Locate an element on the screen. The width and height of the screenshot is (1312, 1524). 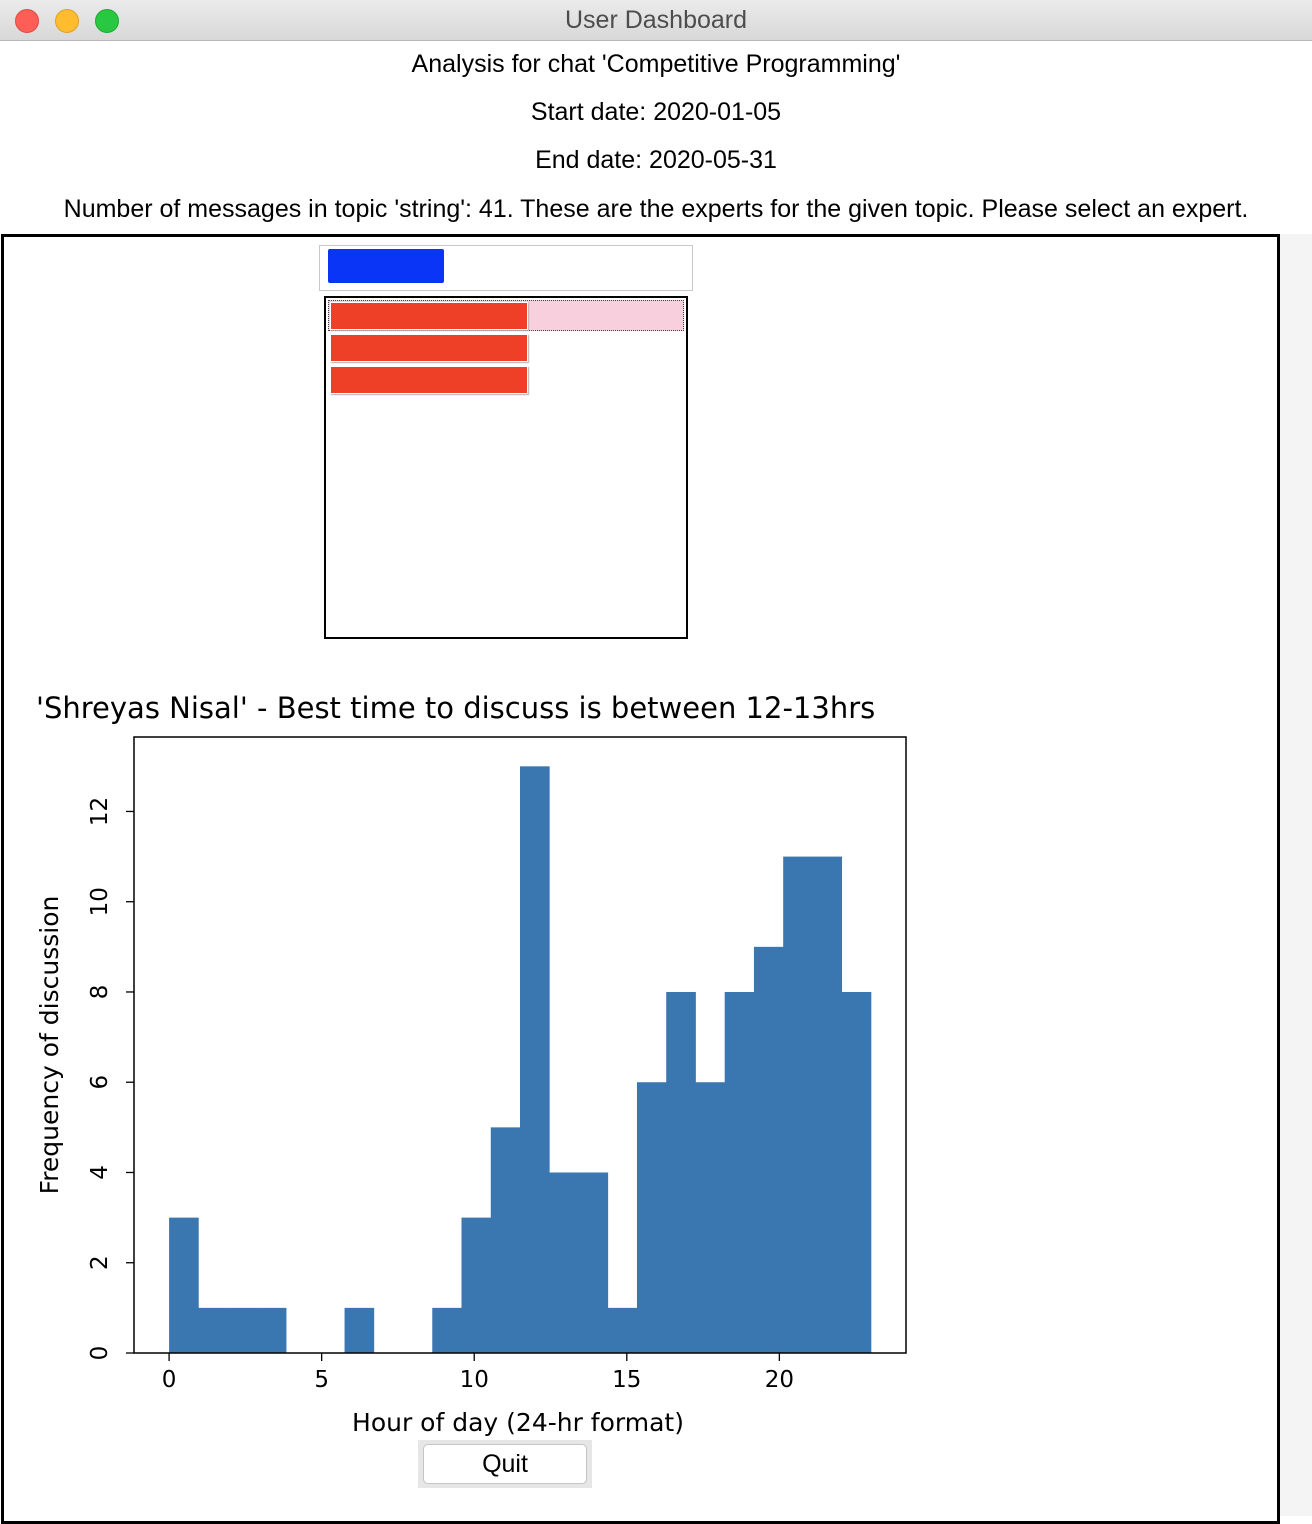
y-axis-ticks: 0 2 4 6 8 10 12 is located at coordinates (110, 1078).